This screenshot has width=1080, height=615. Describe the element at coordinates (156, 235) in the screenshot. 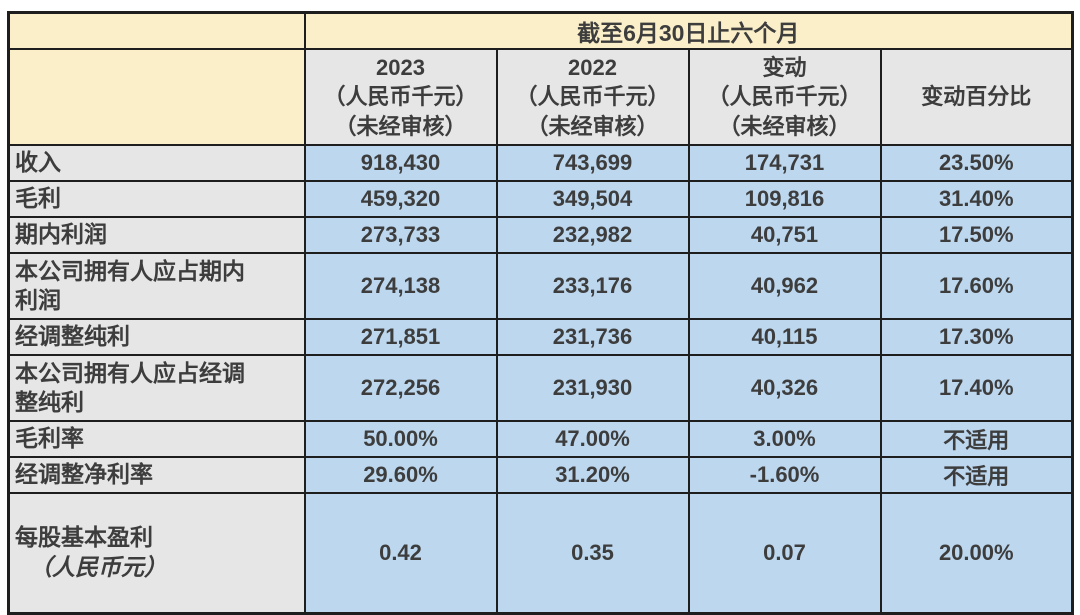

I see `row-label: 期内利润` at that location.